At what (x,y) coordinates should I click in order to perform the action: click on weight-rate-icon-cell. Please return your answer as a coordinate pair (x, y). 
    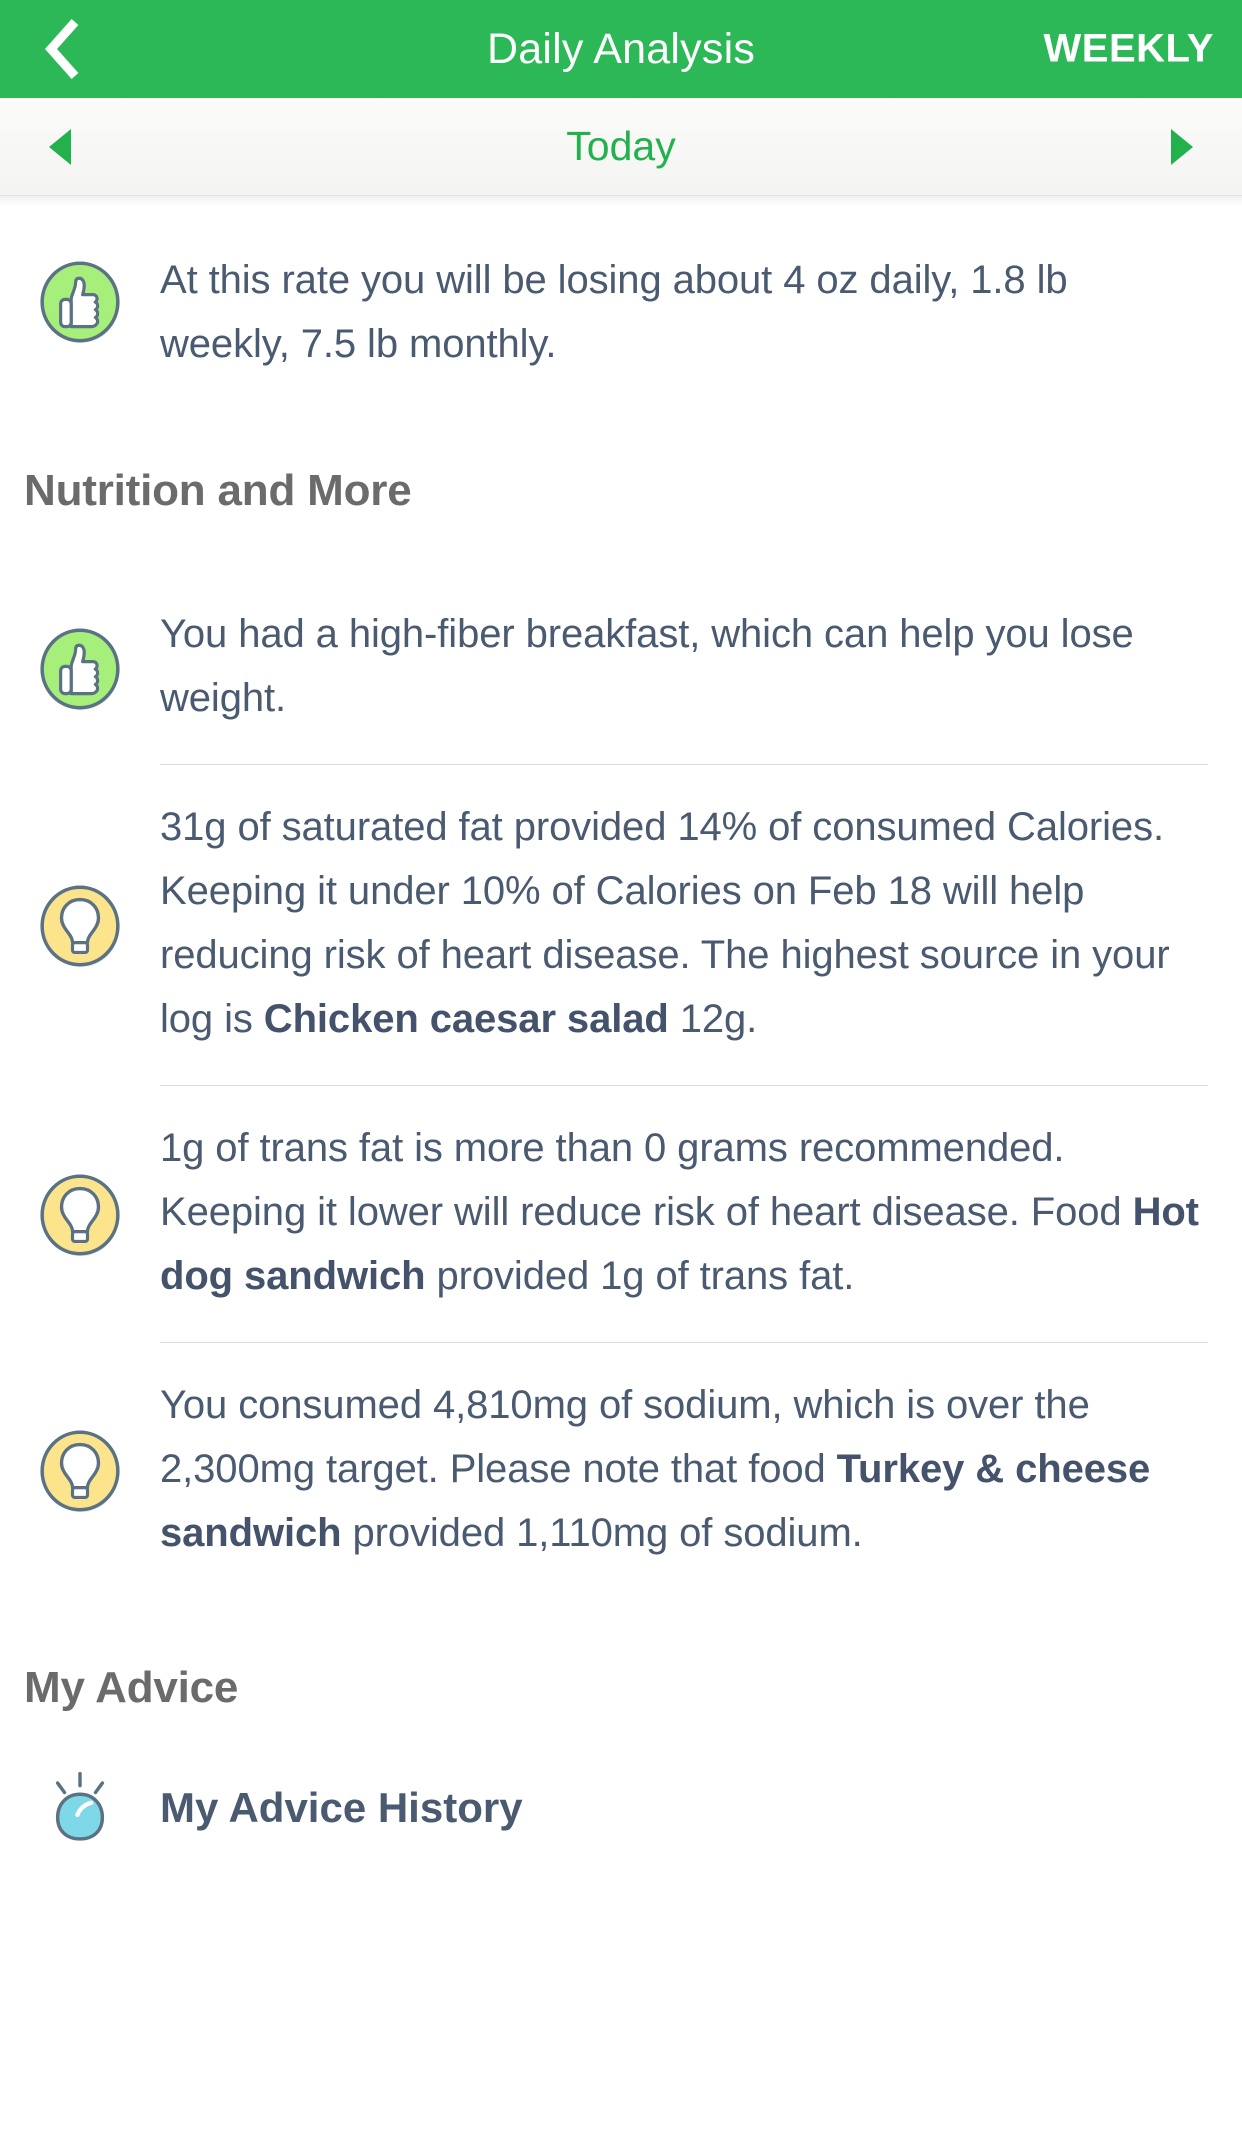
    Looking at the image, I should click on (80, 297).